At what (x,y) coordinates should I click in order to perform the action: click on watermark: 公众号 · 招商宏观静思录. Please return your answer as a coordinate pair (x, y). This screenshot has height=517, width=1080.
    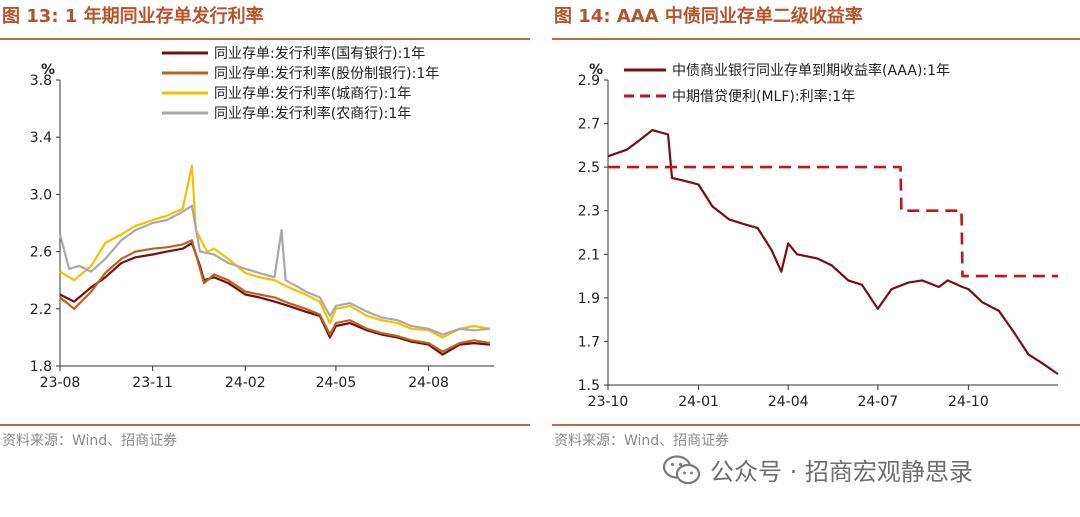
    Looking at the image, I should click on (817, 469).